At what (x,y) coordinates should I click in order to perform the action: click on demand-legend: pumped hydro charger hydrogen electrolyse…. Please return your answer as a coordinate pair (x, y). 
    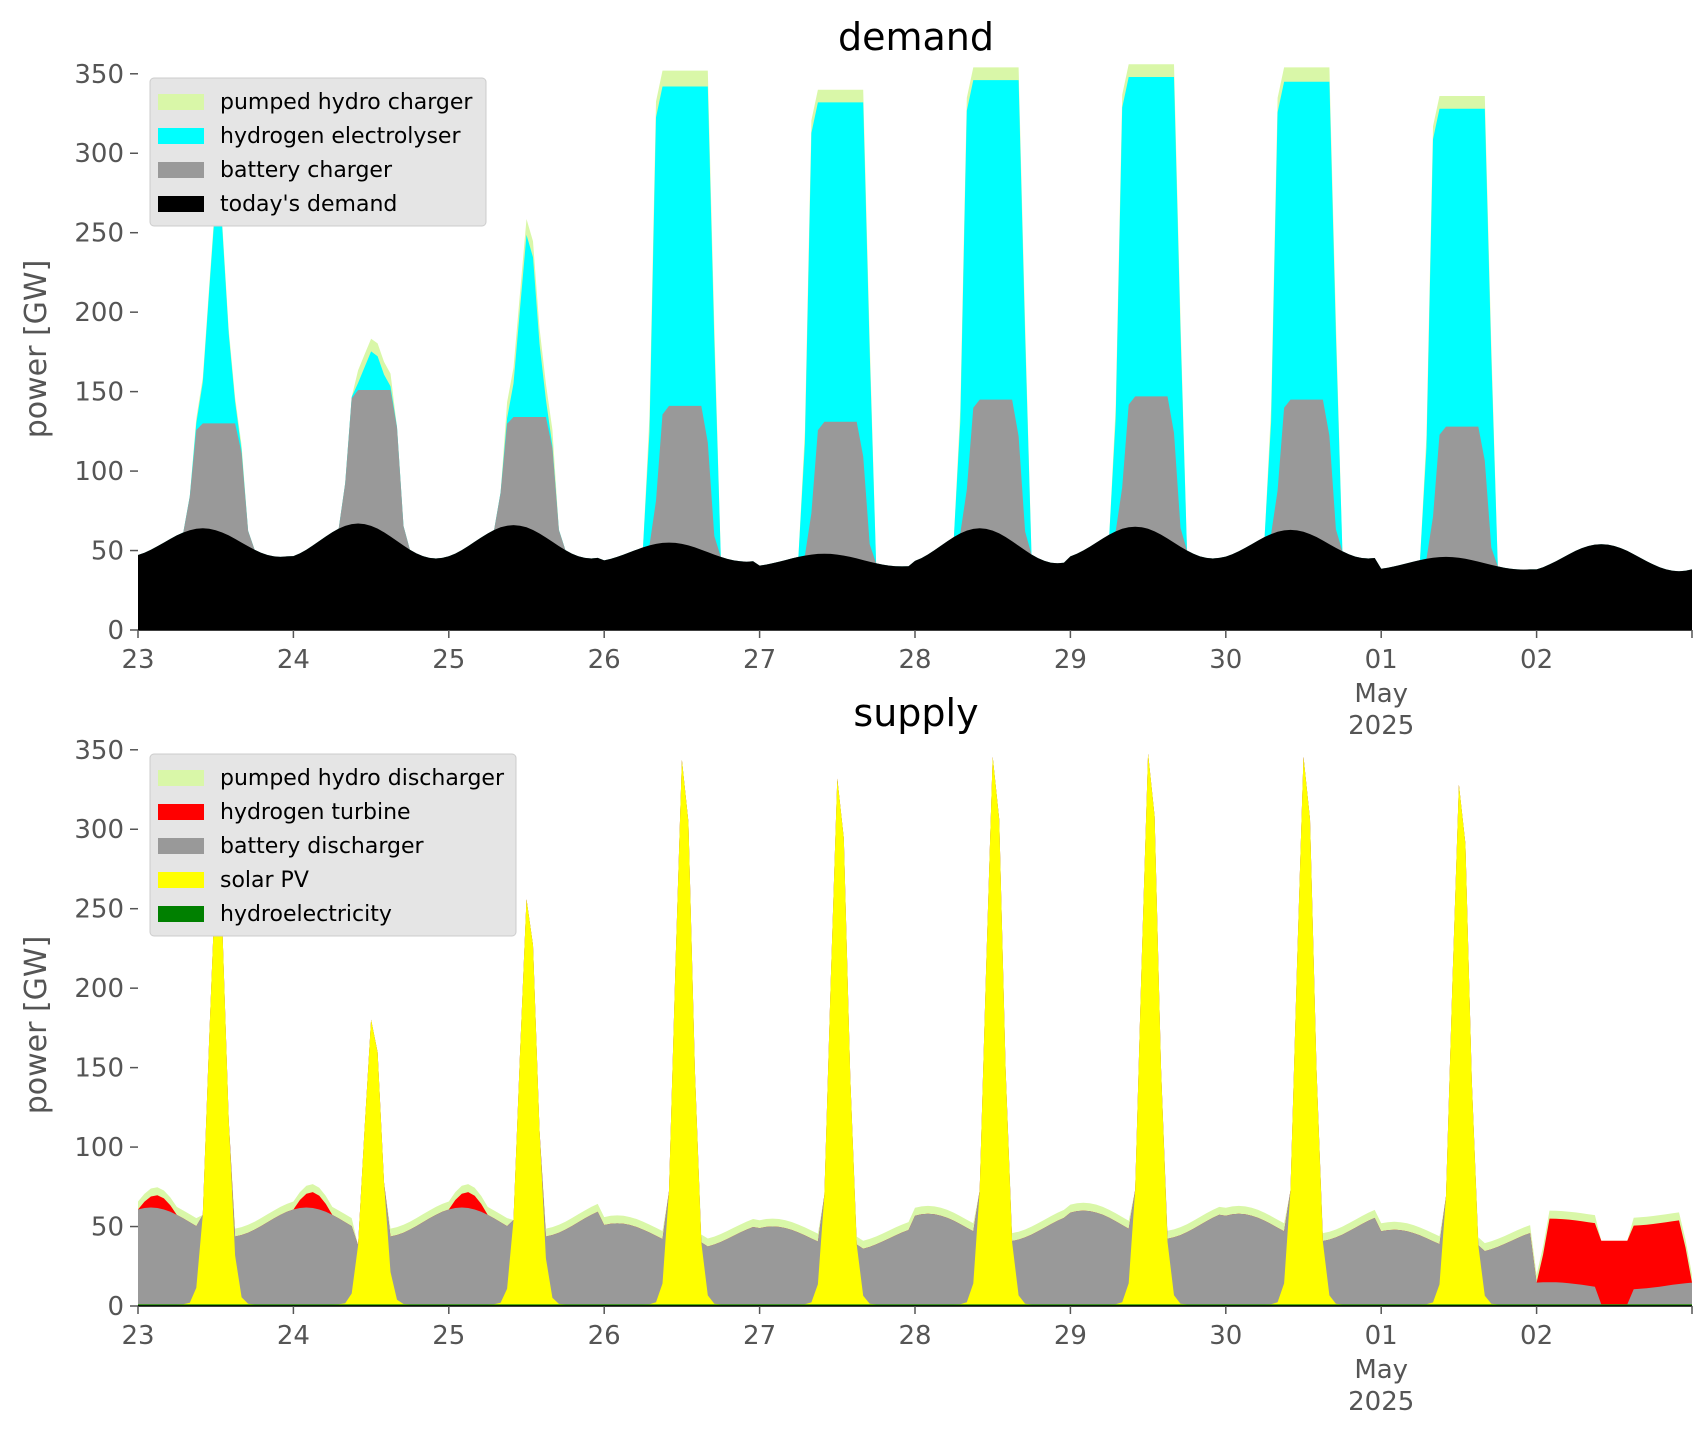
    Looking at the image, I should click on (318, 152).